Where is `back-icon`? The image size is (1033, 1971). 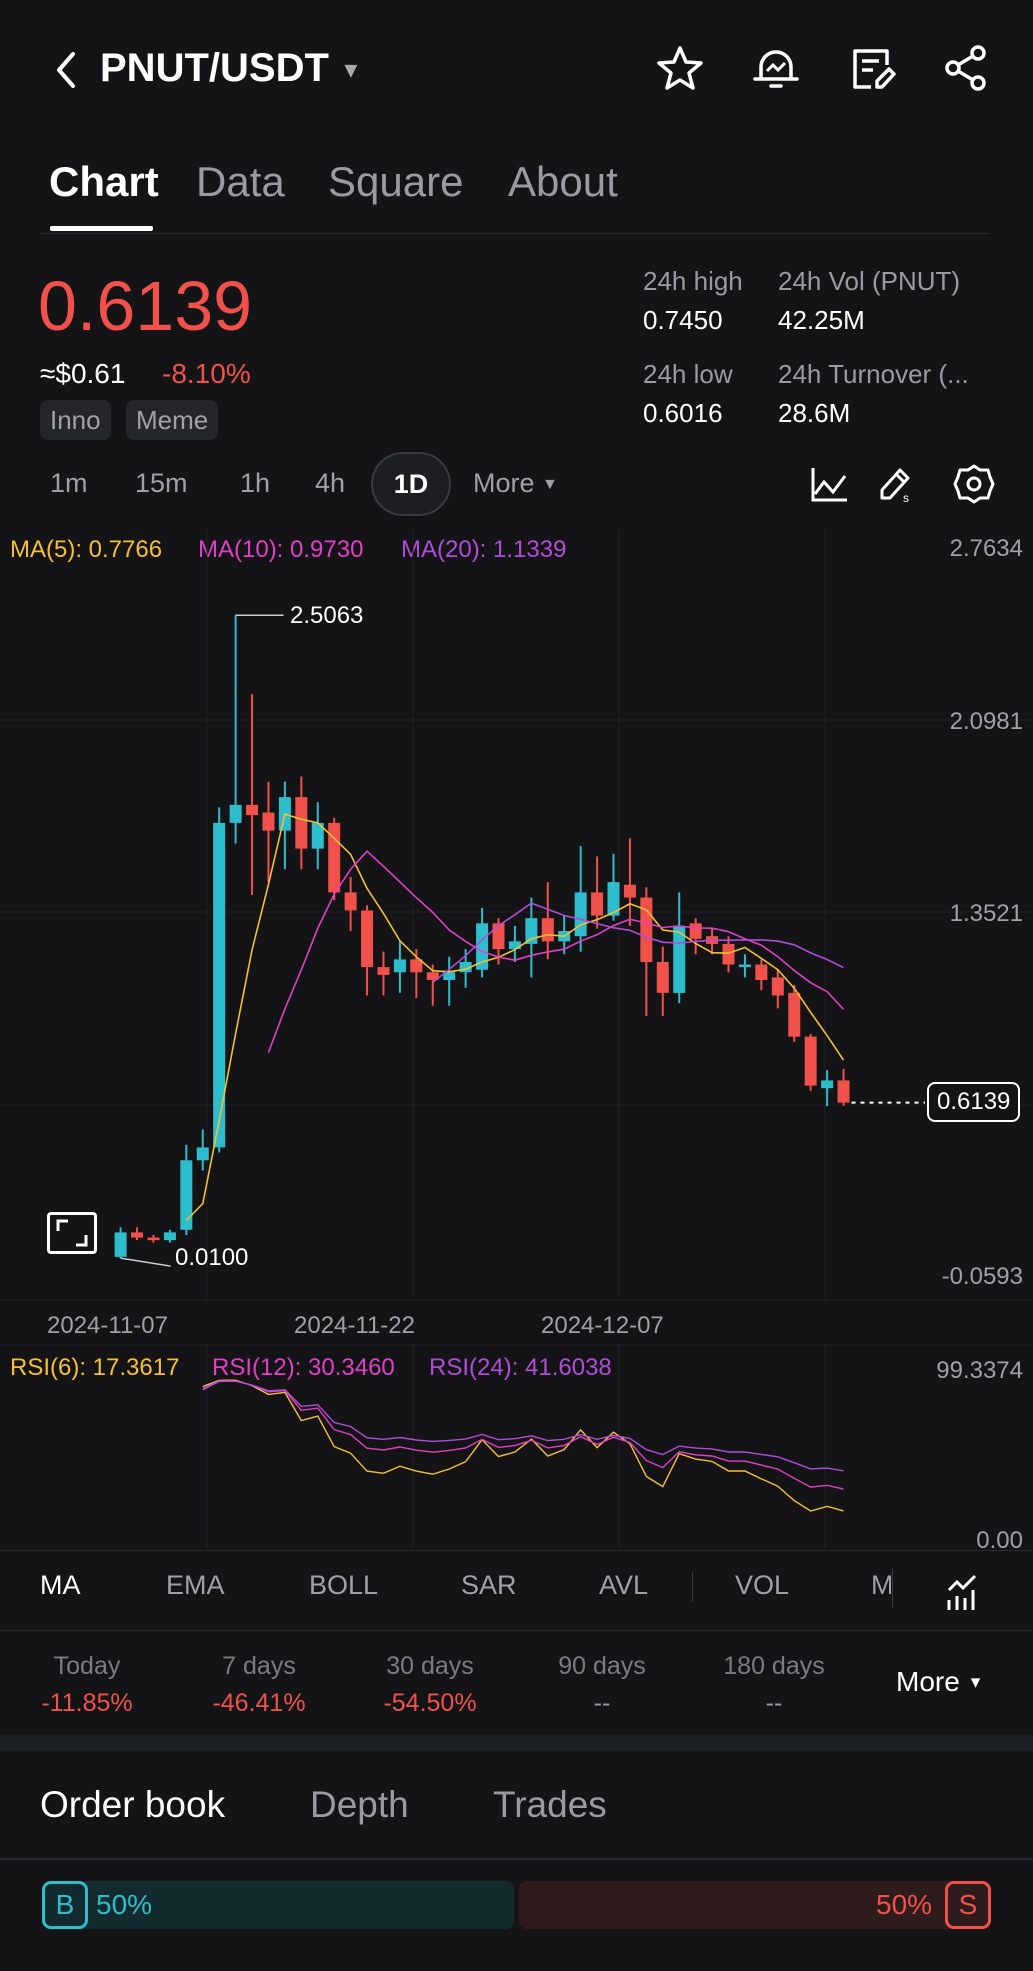
back-icon is located at coordinates (66, 70).